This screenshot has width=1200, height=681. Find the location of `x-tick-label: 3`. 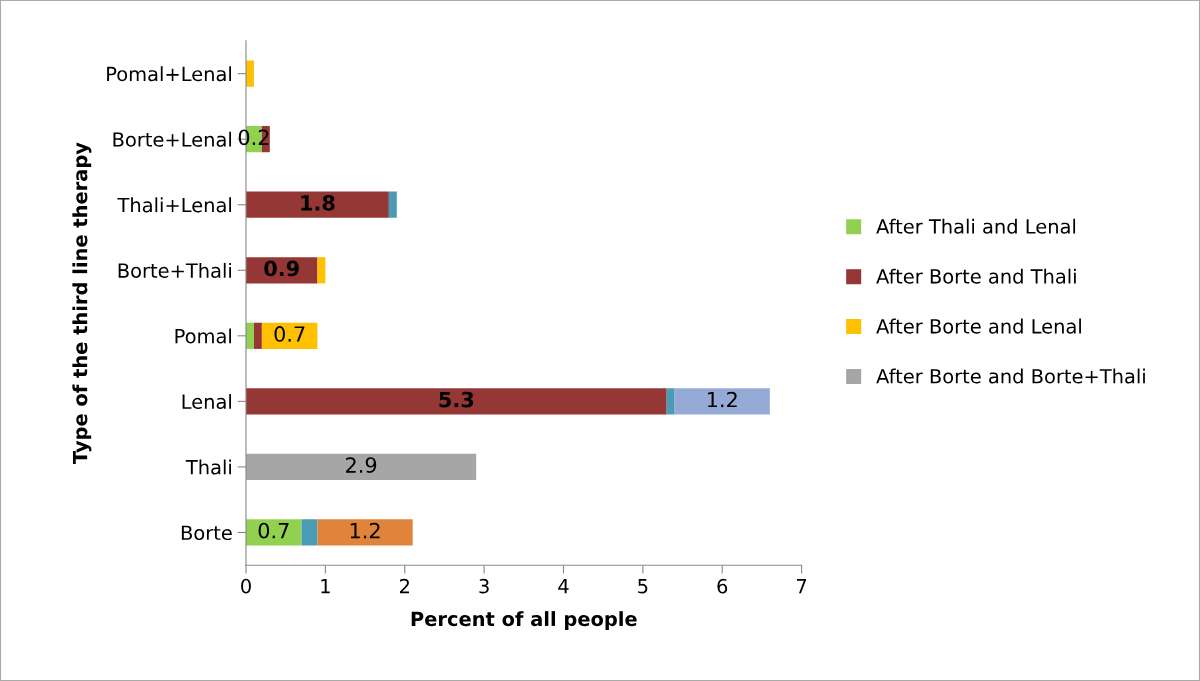

x-tick-label: 3 is located at coordinates (484, 586).